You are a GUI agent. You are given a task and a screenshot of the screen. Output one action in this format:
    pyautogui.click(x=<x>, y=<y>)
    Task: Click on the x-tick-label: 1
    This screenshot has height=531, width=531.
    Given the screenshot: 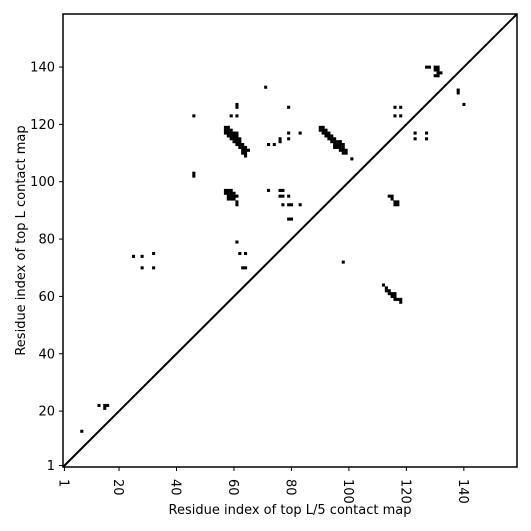 What is the action you would take?
    pyautogui.click(x=62, y=483)
    